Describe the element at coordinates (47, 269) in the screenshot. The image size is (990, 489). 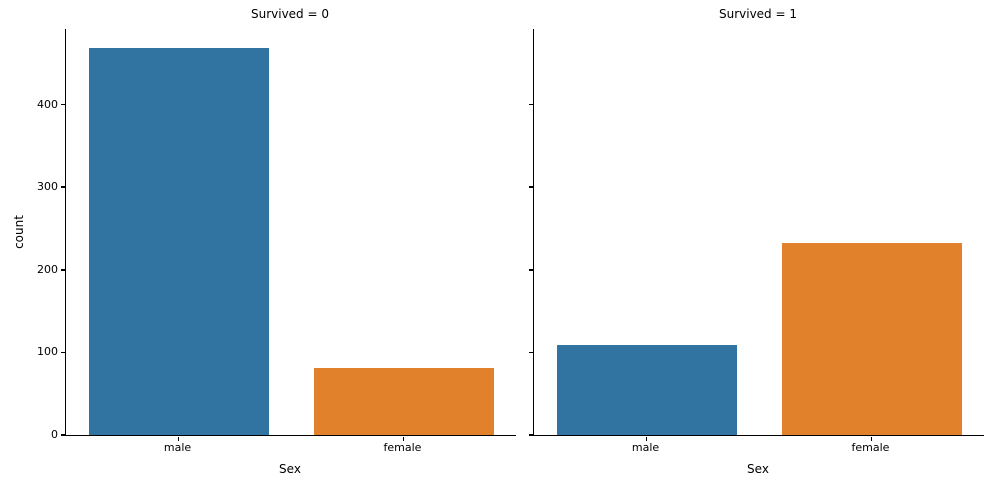
I see `y-tick-label: 200` at that location.